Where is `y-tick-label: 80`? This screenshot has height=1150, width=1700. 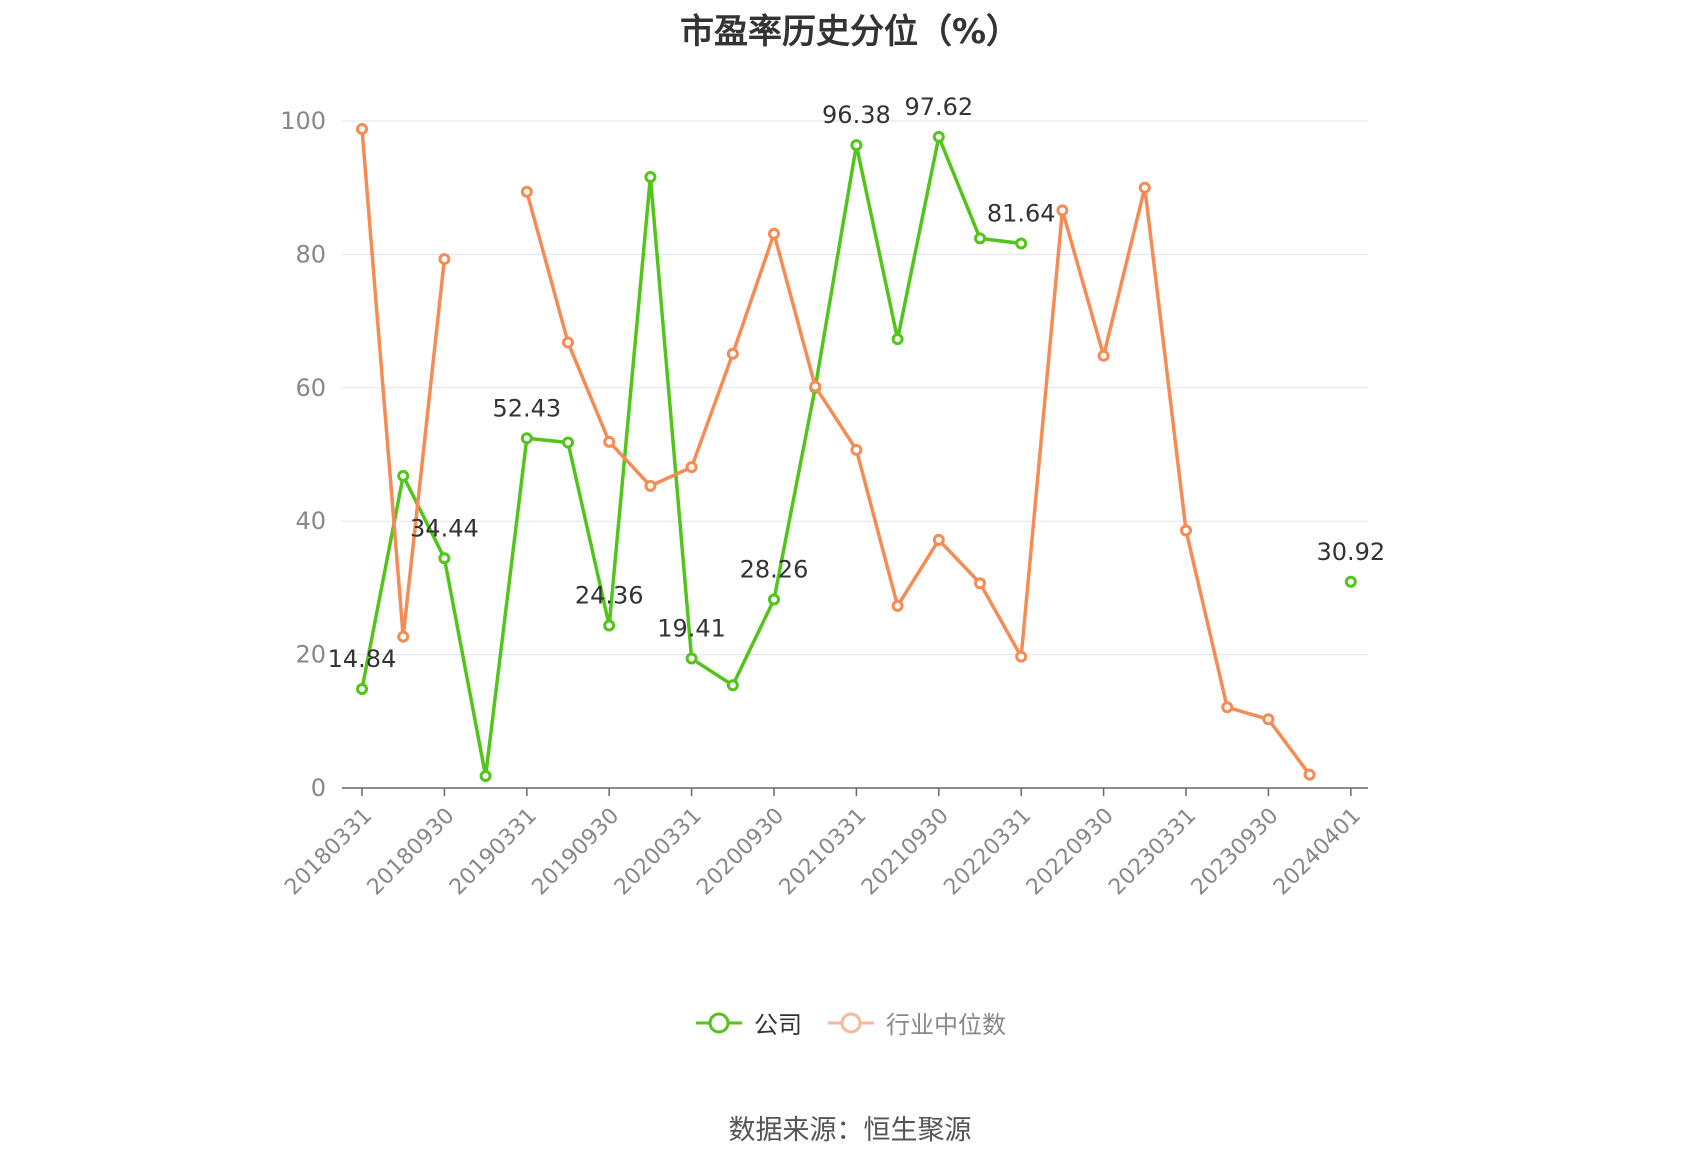
y-tick-label: 80 is located at coordinates (310, 254).